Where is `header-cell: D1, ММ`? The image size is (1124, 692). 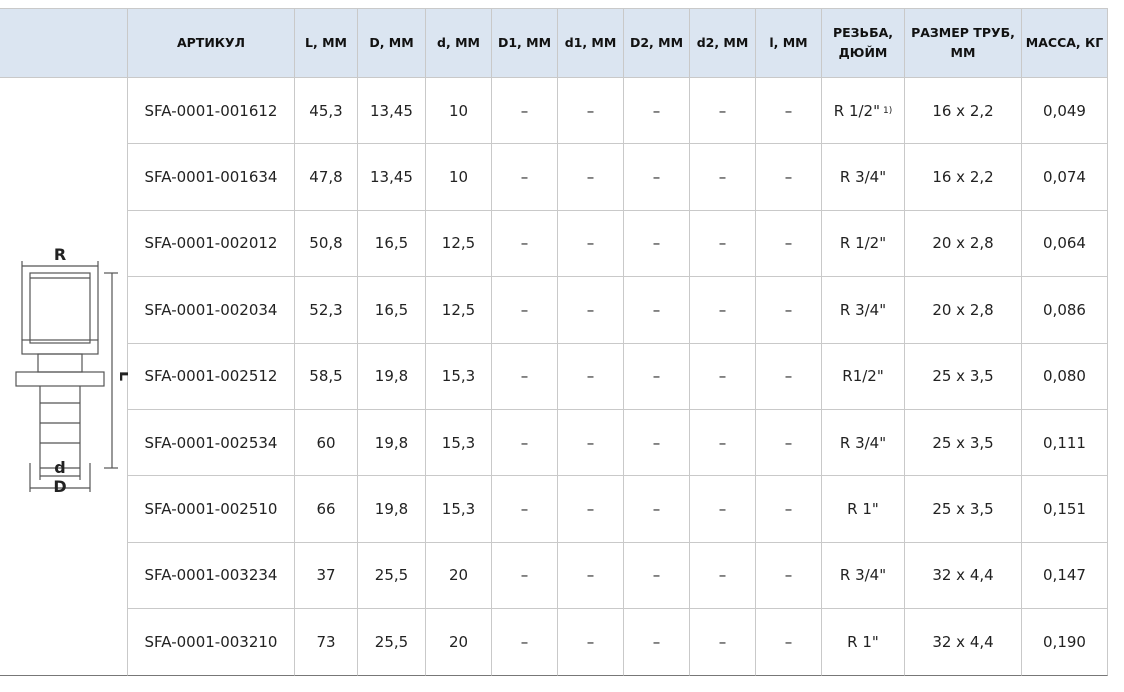 header-cell: D1, ММ is located at coordinates (525, 43).